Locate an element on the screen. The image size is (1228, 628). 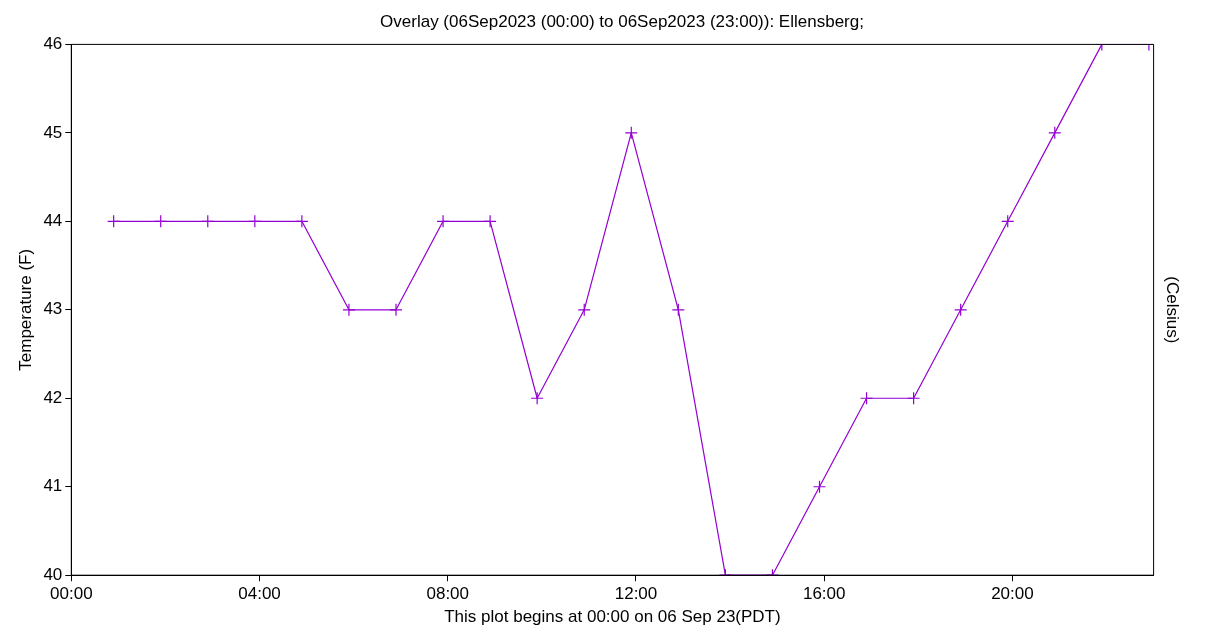
x-tick-label: 16:00 is located at coordinates (824, 594).